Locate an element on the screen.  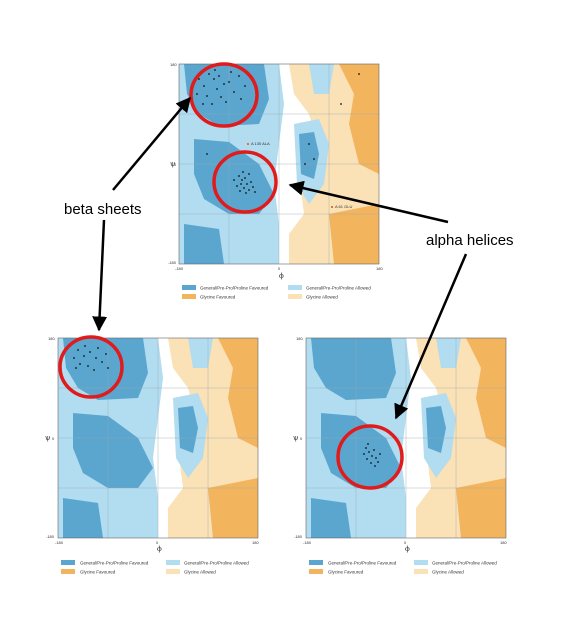
alpha-points-bottom-right is located at coordinates (372, 455).